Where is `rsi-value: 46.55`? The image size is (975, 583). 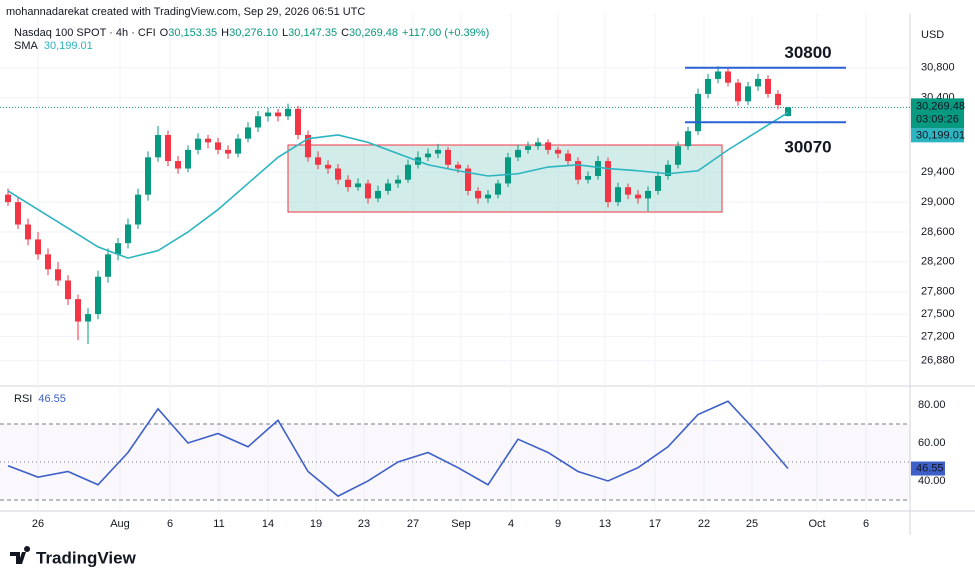 rsi-value: 46.55 is located at coordinates (52, 399).